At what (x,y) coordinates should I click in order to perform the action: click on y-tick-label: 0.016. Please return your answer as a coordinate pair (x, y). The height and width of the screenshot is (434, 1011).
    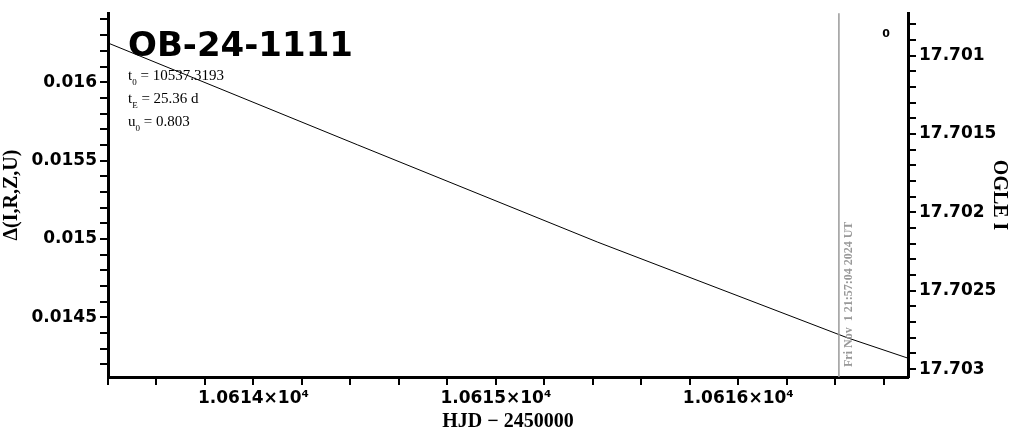
    Looking at the image, I should click on (70, 80).